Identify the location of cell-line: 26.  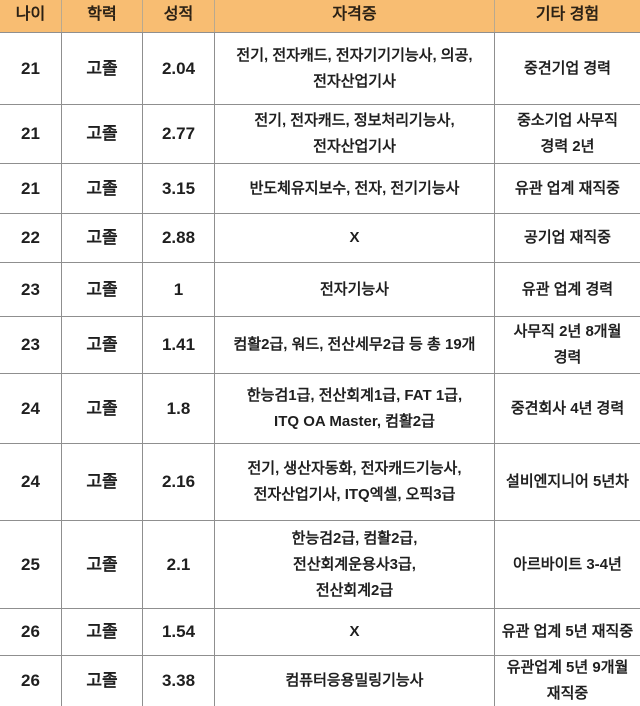
(30, 631).